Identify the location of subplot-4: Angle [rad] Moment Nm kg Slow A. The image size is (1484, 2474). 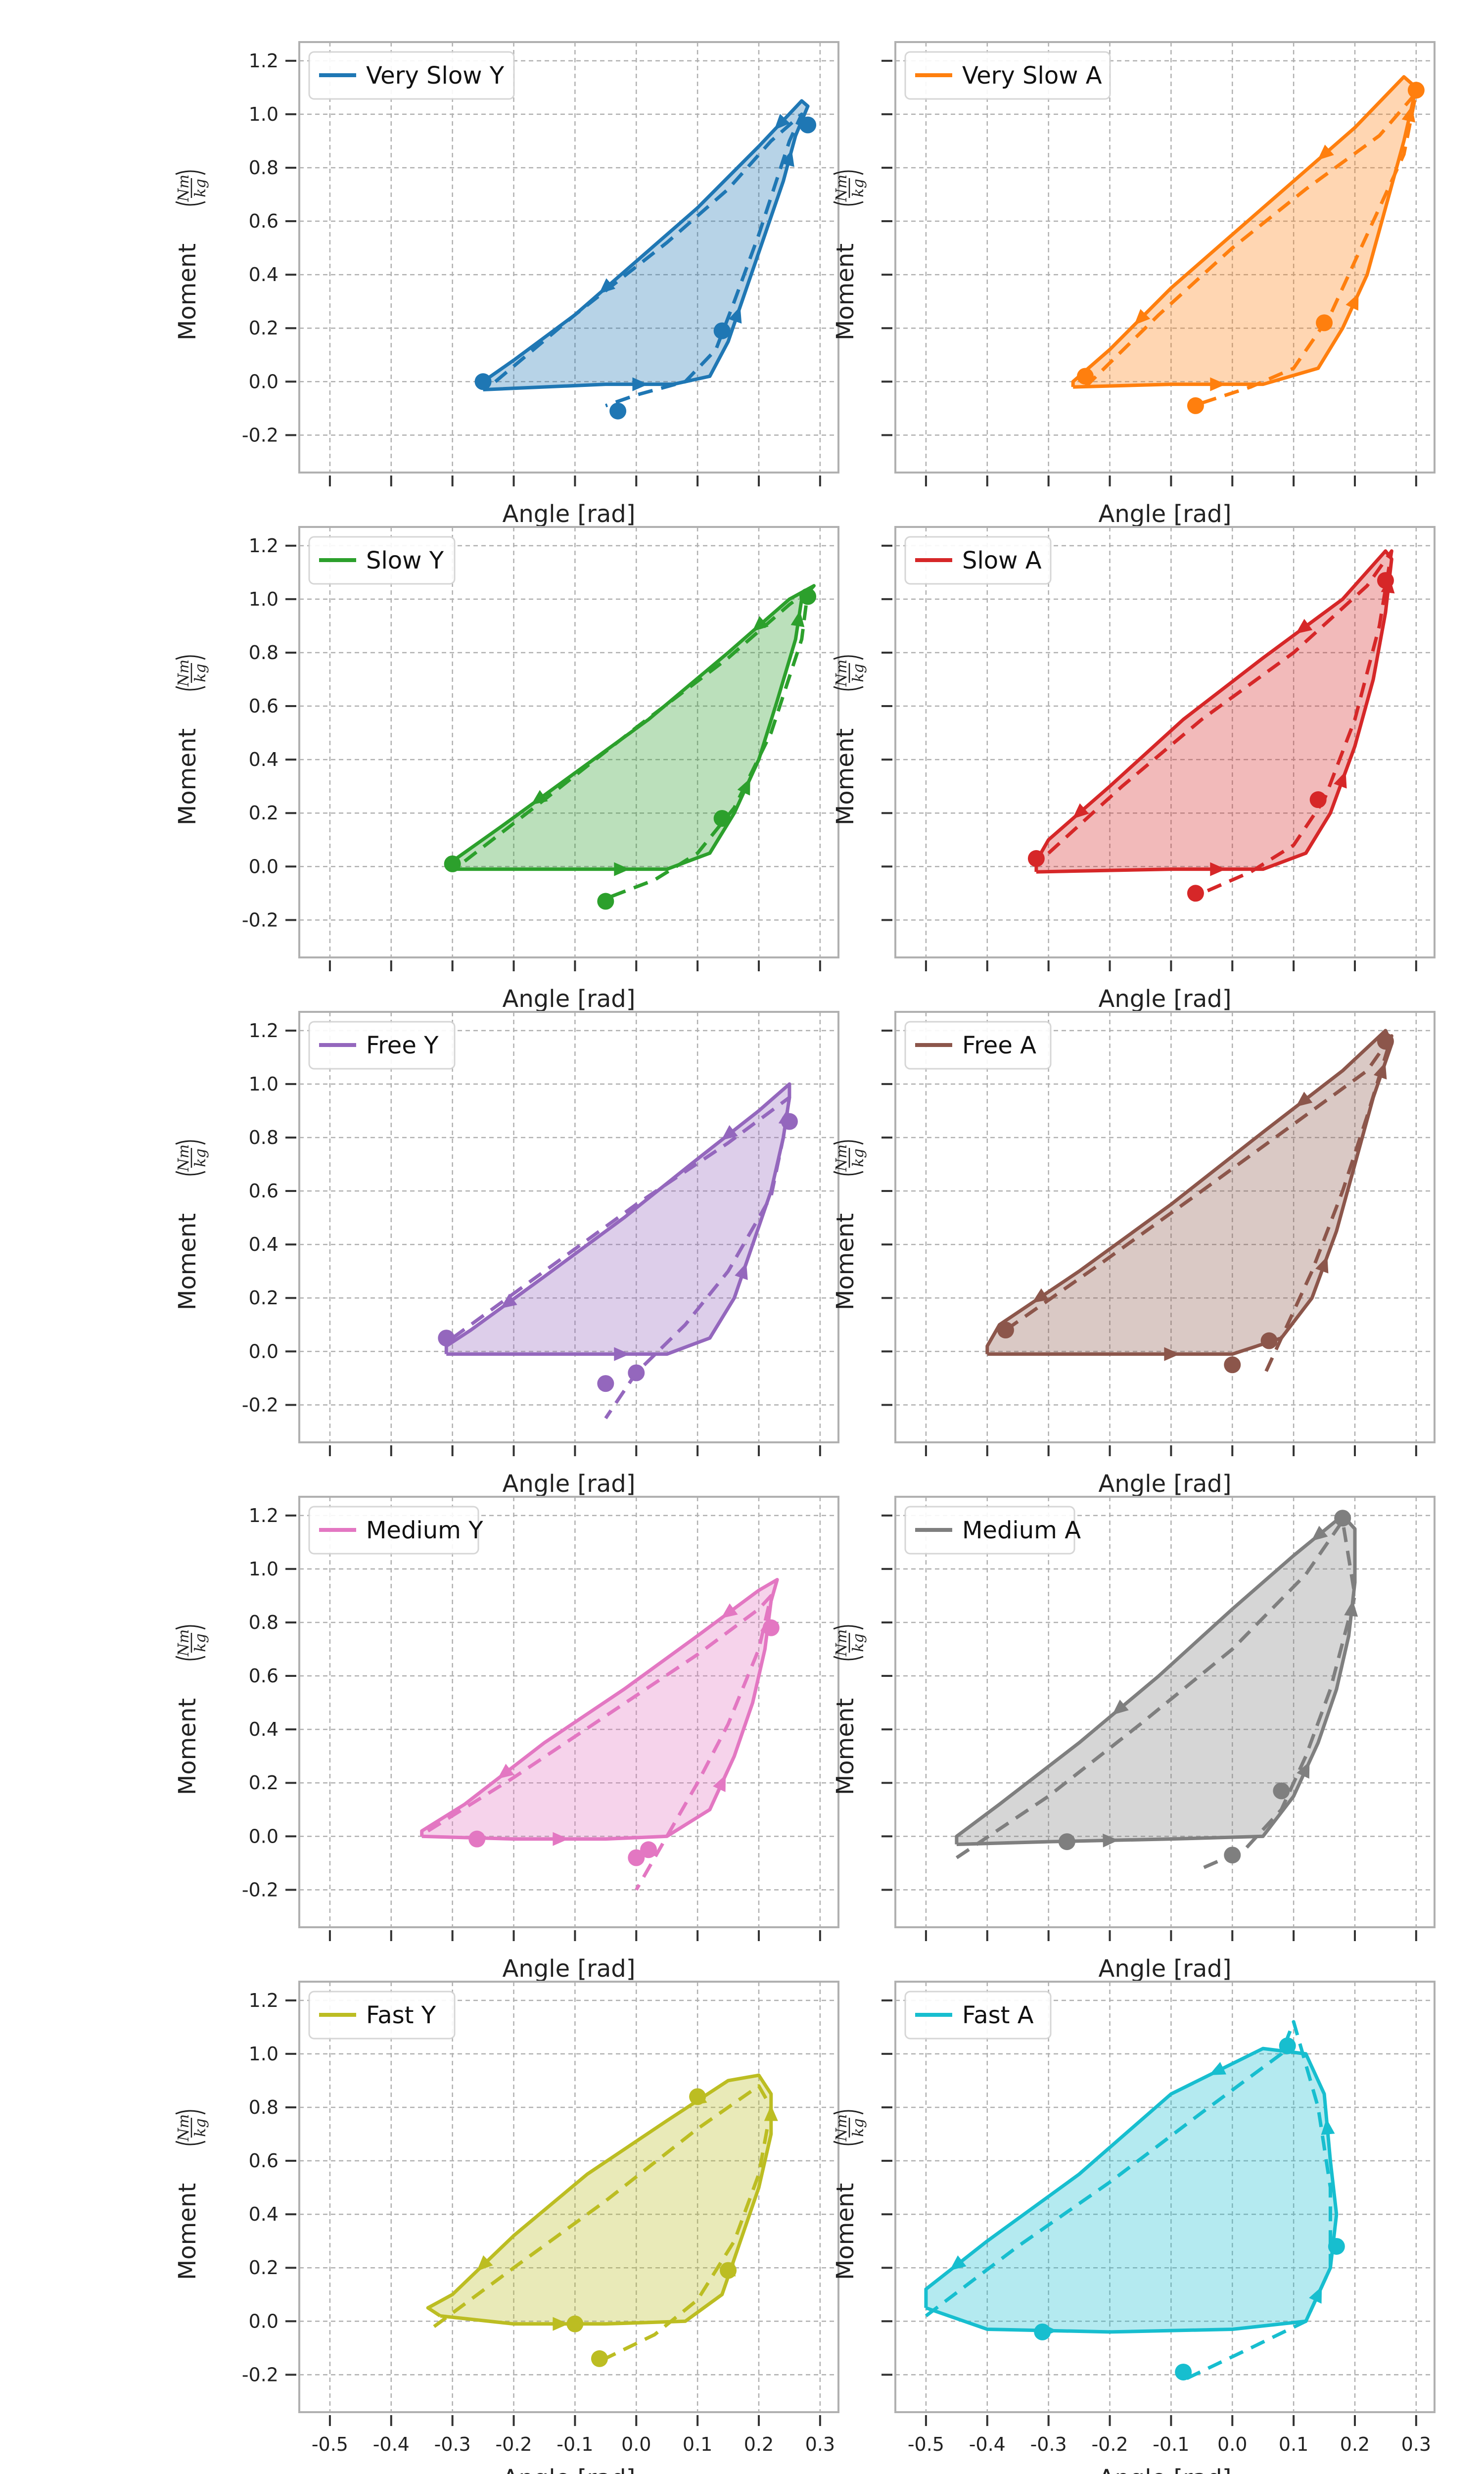
(1134, 769).